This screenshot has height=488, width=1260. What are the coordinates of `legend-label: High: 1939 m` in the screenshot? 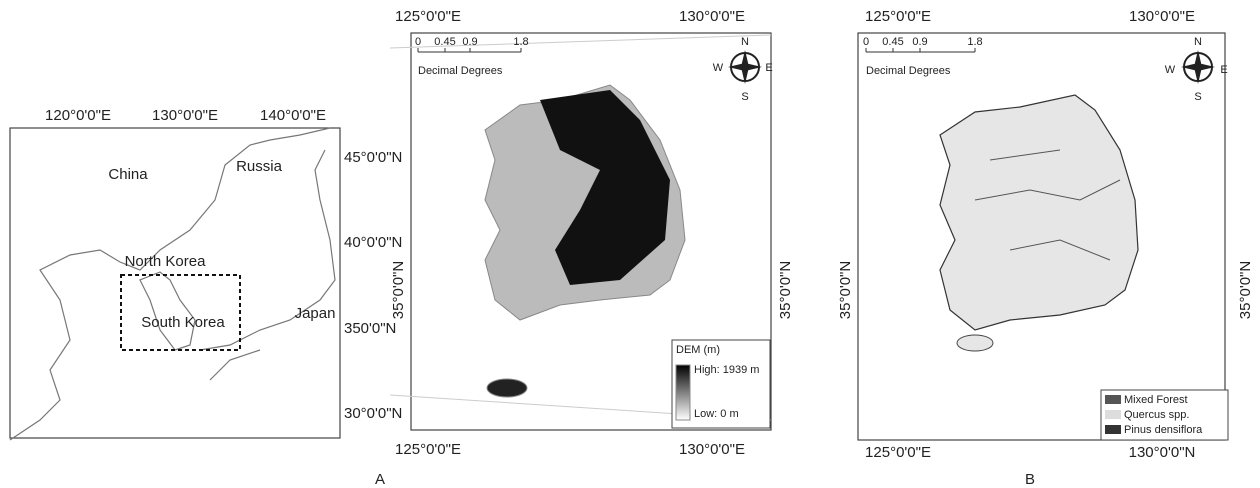 It's located at (726, 370).